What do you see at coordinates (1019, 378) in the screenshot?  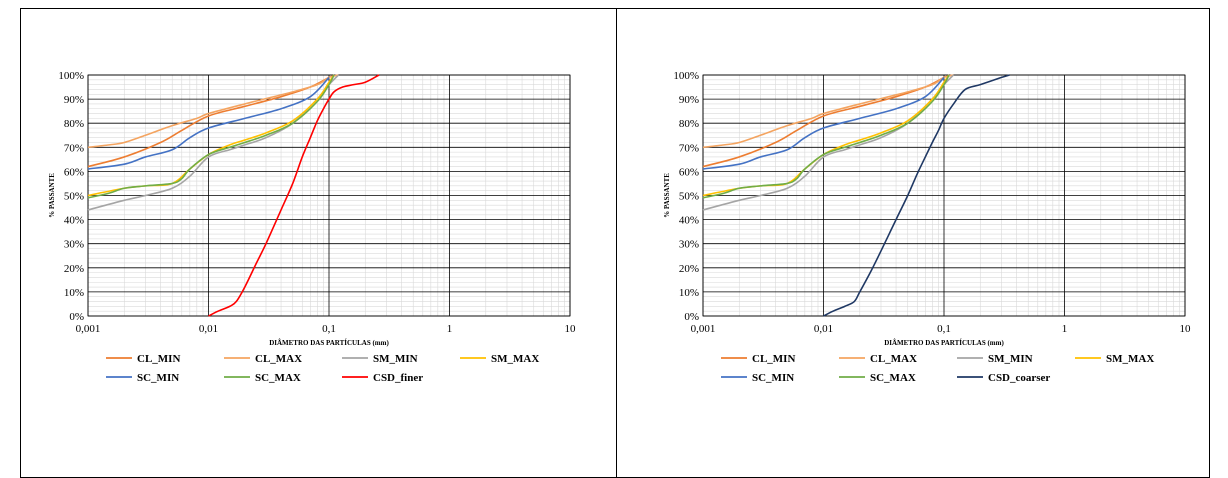 I see `legend-label: CSD_coarser` at bounding box center [1019, 378].